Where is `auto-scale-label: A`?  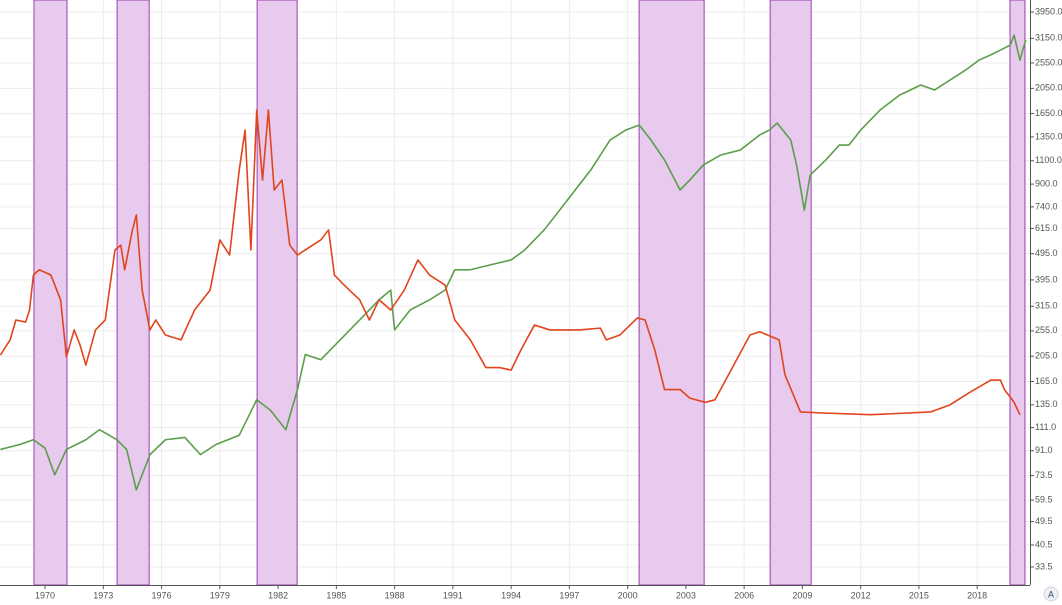 auto-scale-label: A is located at coordinates (1051, 594).